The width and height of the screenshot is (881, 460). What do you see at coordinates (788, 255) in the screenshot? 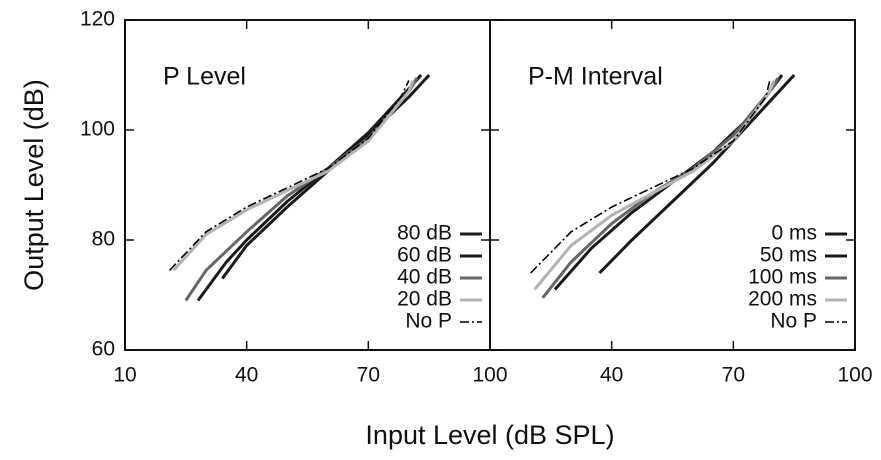
I see `legend-label: 50 ms` at bounding box center [788, 255].